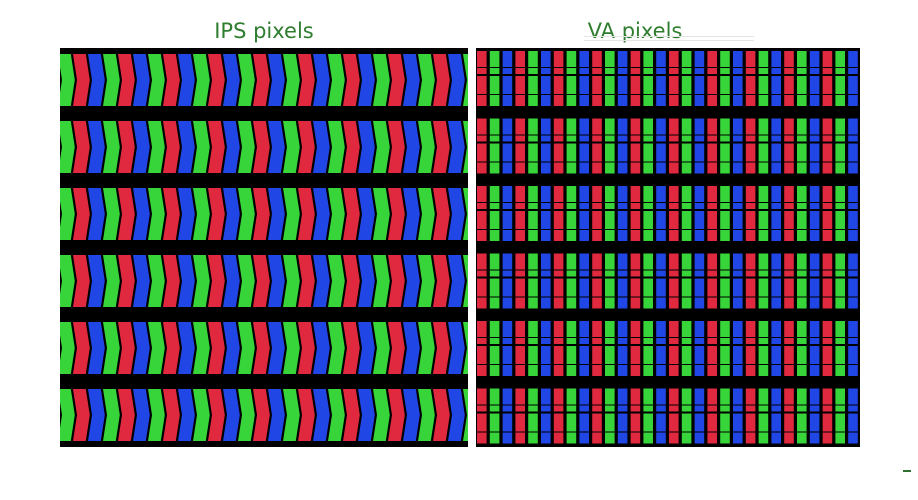 The height and width of the screenshot is (500, 918). What do you see at coordinates (669, 36) in the screenshot?
I see `title-underline-rule` at bounding box center [669, 36].